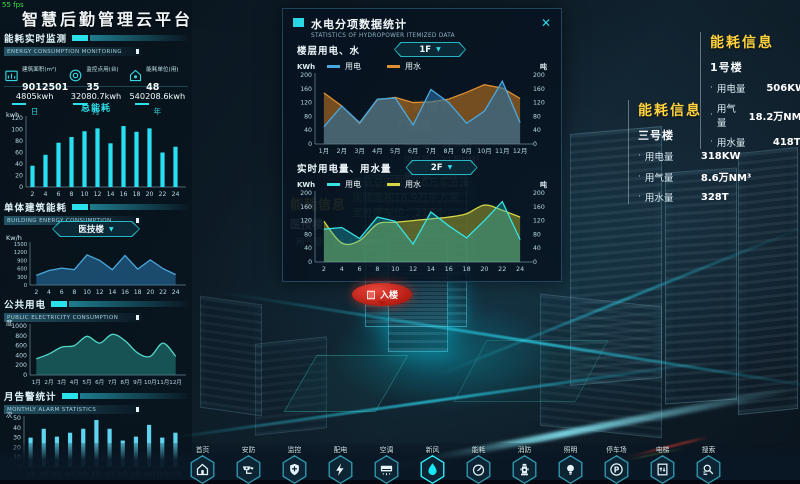  Describe the element at coordinates (74, 382) in the screenshot. I see `svg-text: 4月` at that location.